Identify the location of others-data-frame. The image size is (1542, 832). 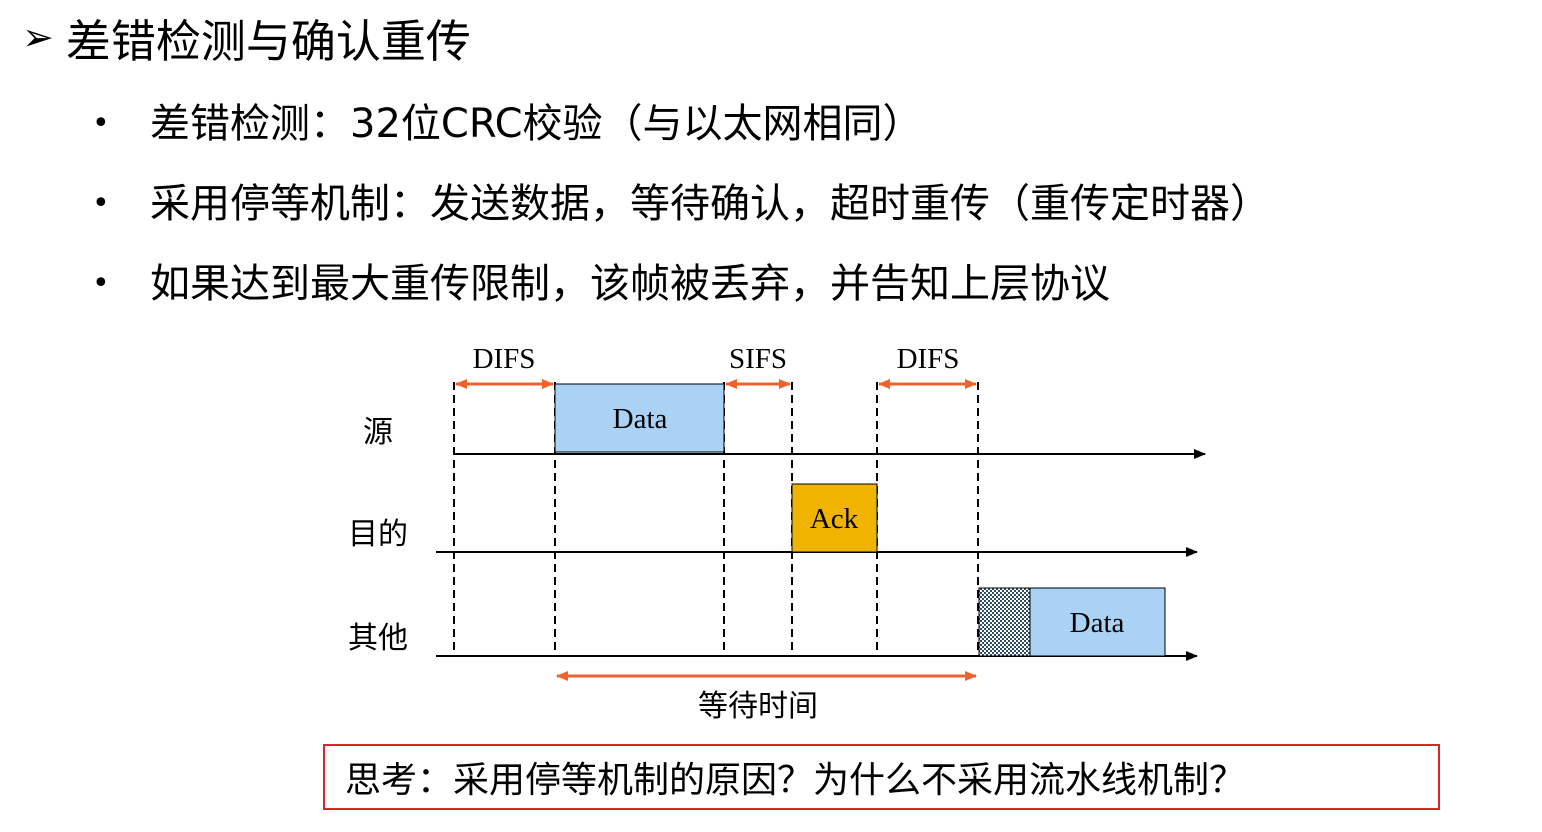
(1097, 622).